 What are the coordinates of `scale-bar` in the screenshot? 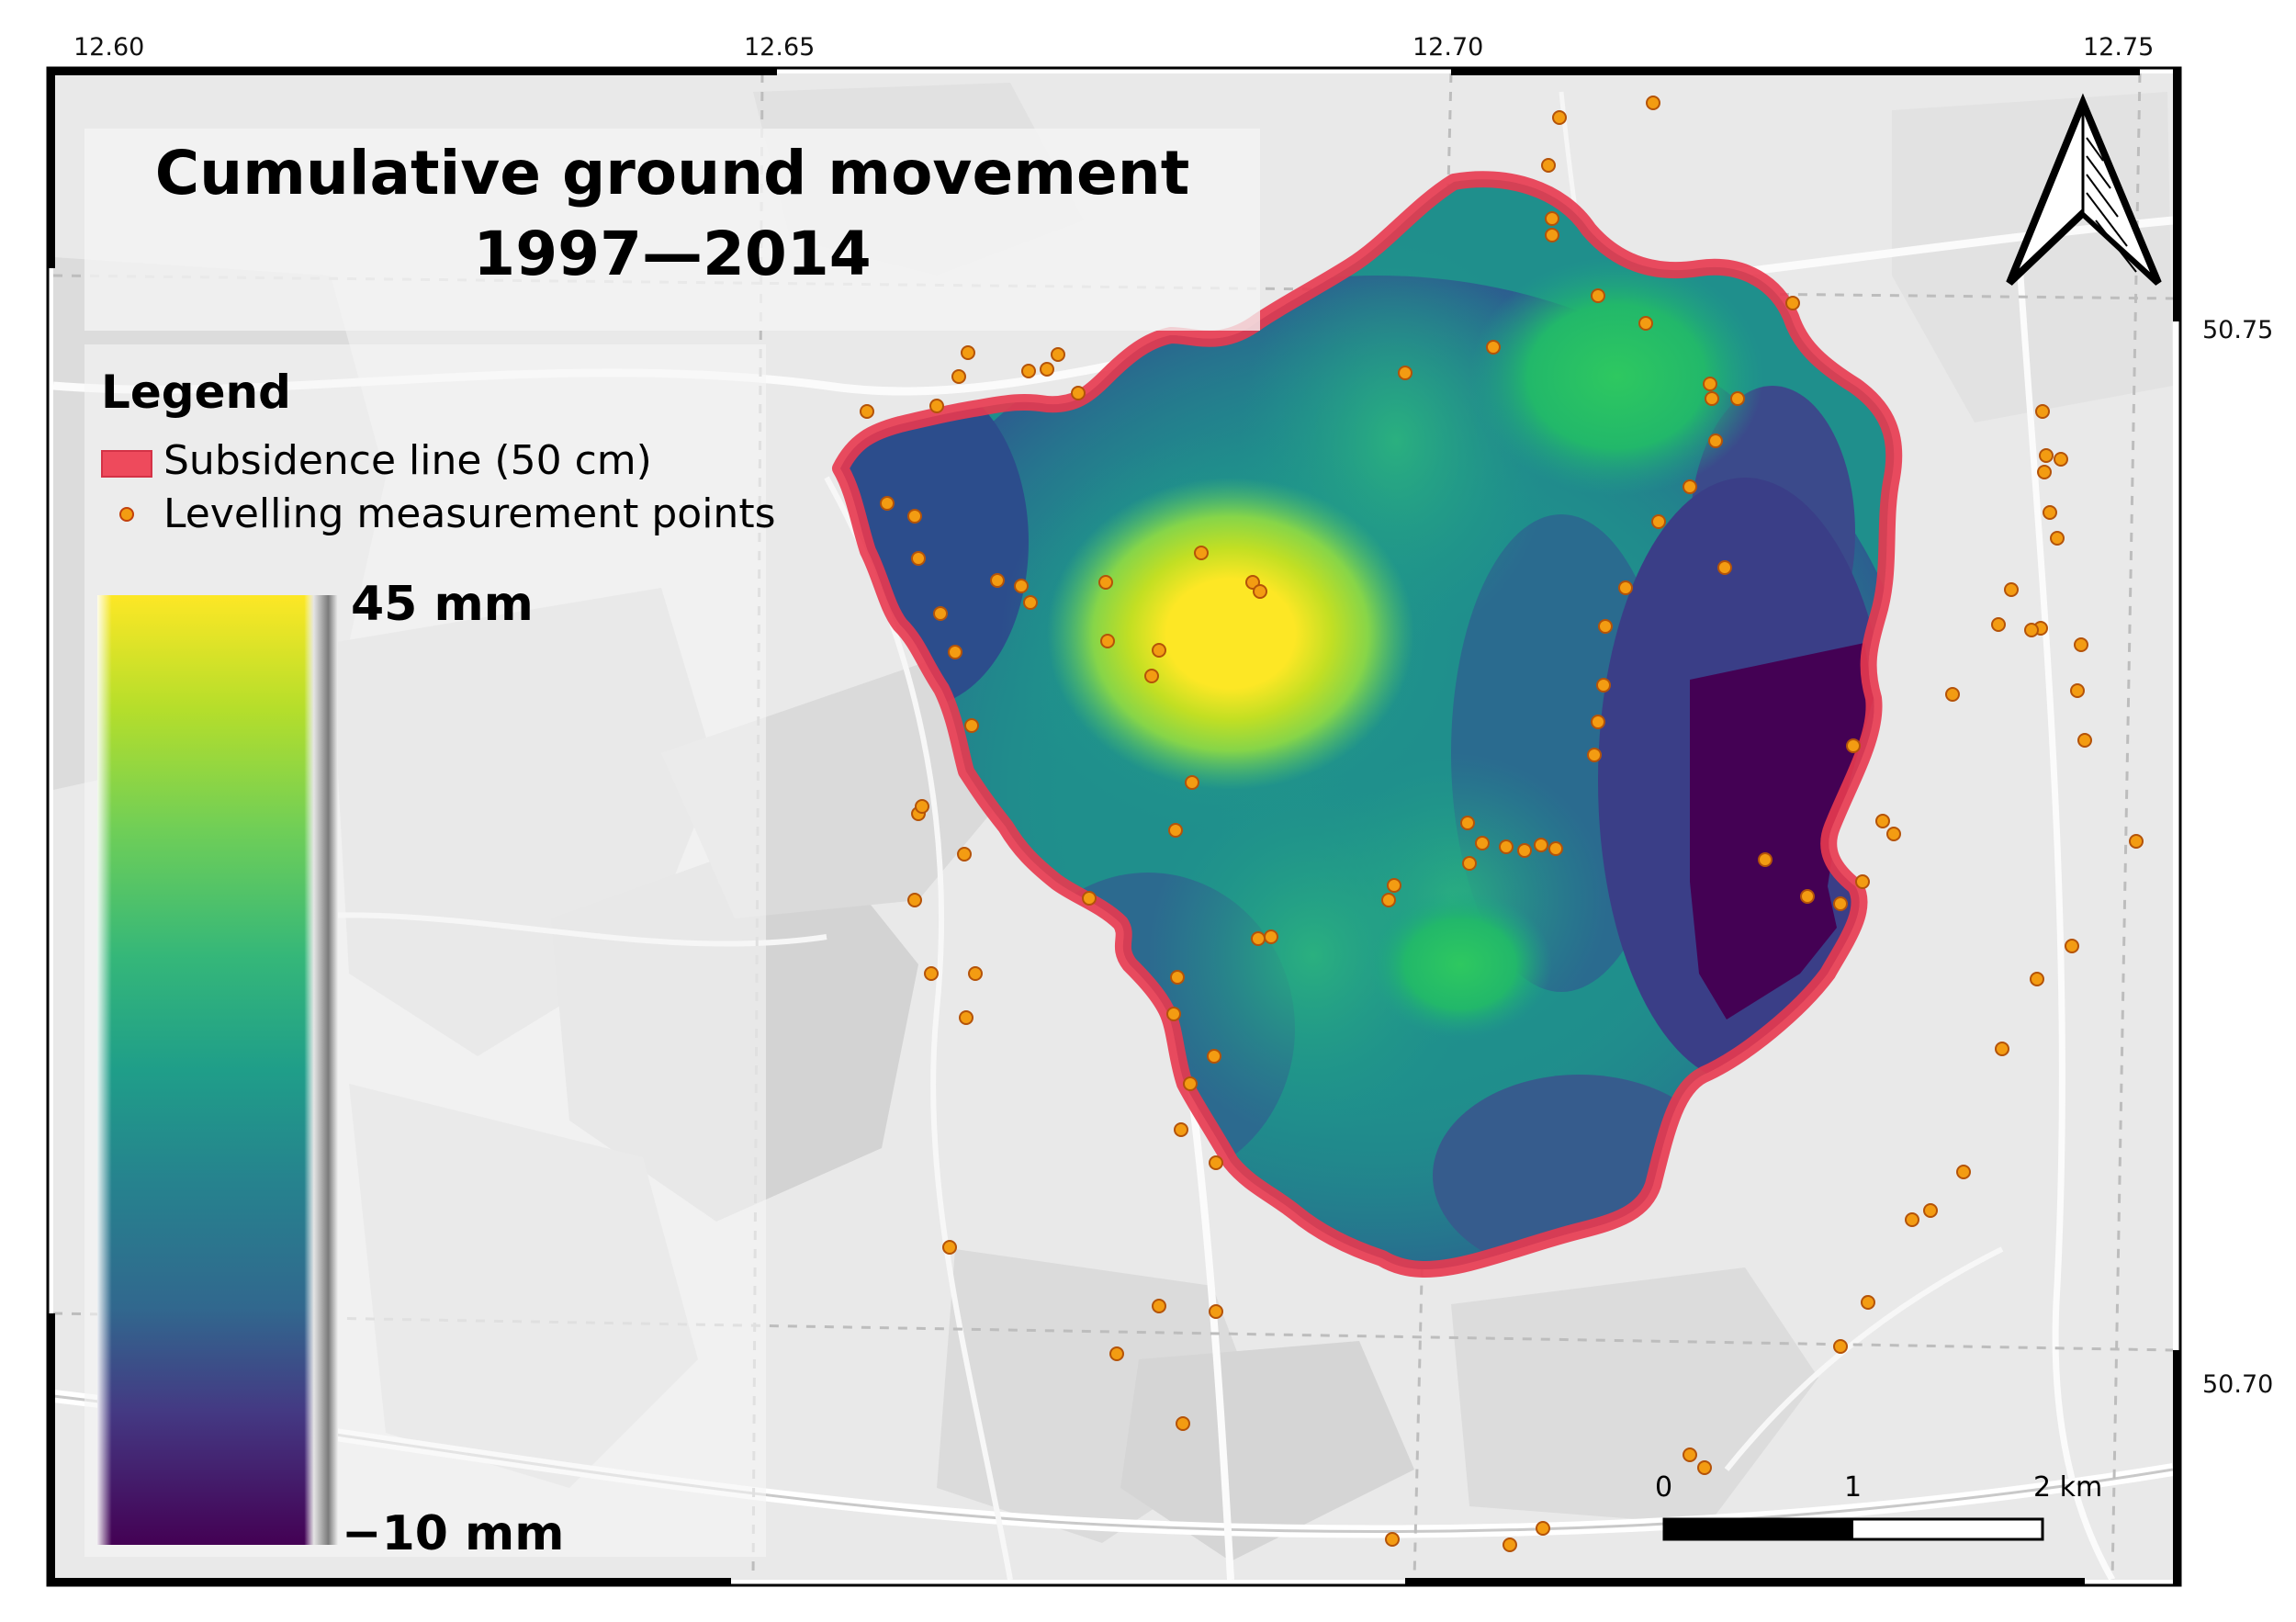 It's located at (1853, 1529).